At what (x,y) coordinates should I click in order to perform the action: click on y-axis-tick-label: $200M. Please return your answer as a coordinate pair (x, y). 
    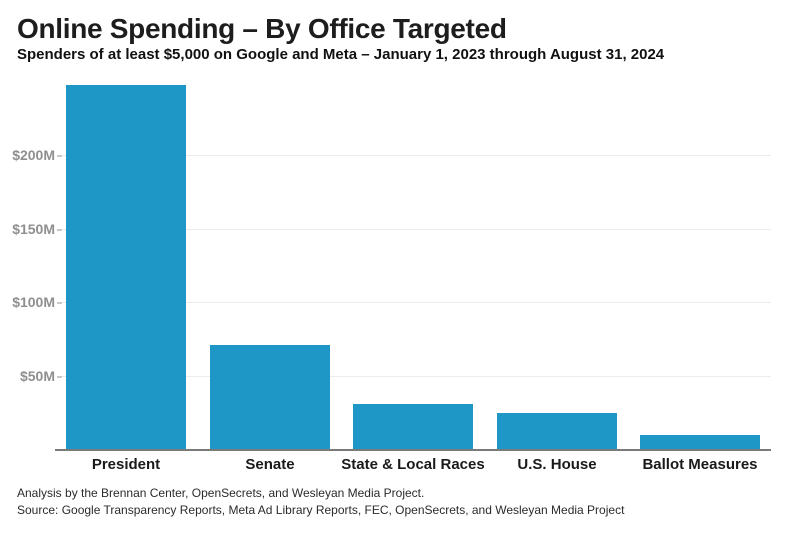
    Looking at the image, I should click on (33, 155).